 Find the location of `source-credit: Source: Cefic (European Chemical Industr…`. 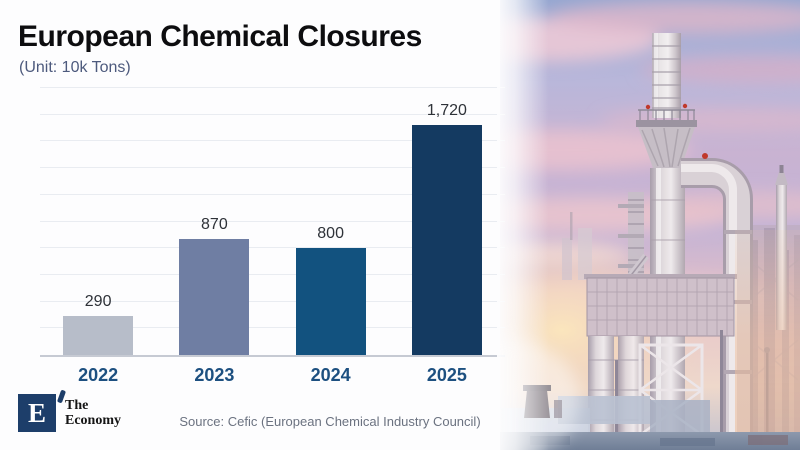

source-credit: Source: Cefic (European Chemical Industr… is located at coordinates (330, 421).